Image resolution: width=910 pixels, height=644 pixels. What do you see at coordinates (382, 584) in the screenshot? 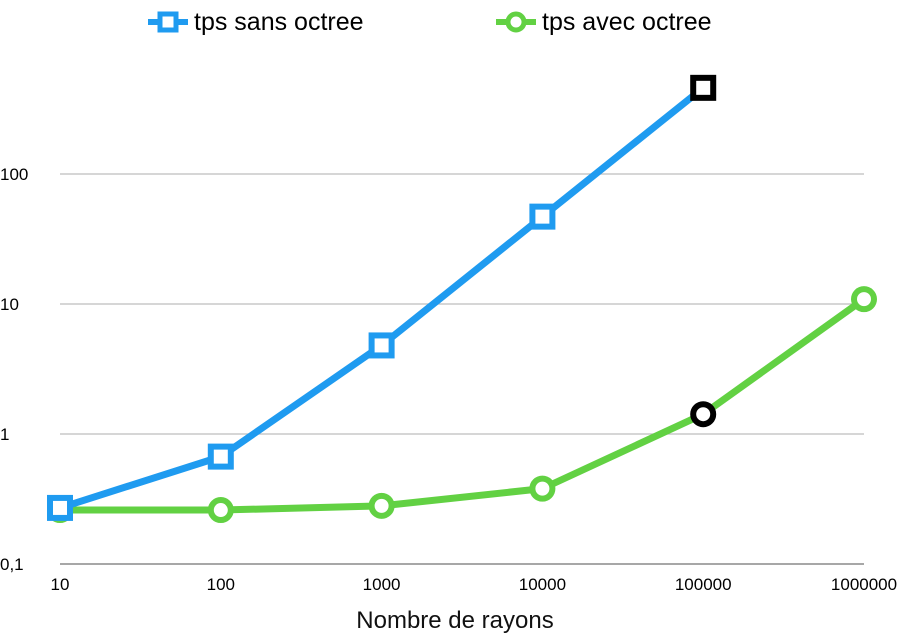
I see `x-tick-label: 1000` at bounding box center [382, 584].